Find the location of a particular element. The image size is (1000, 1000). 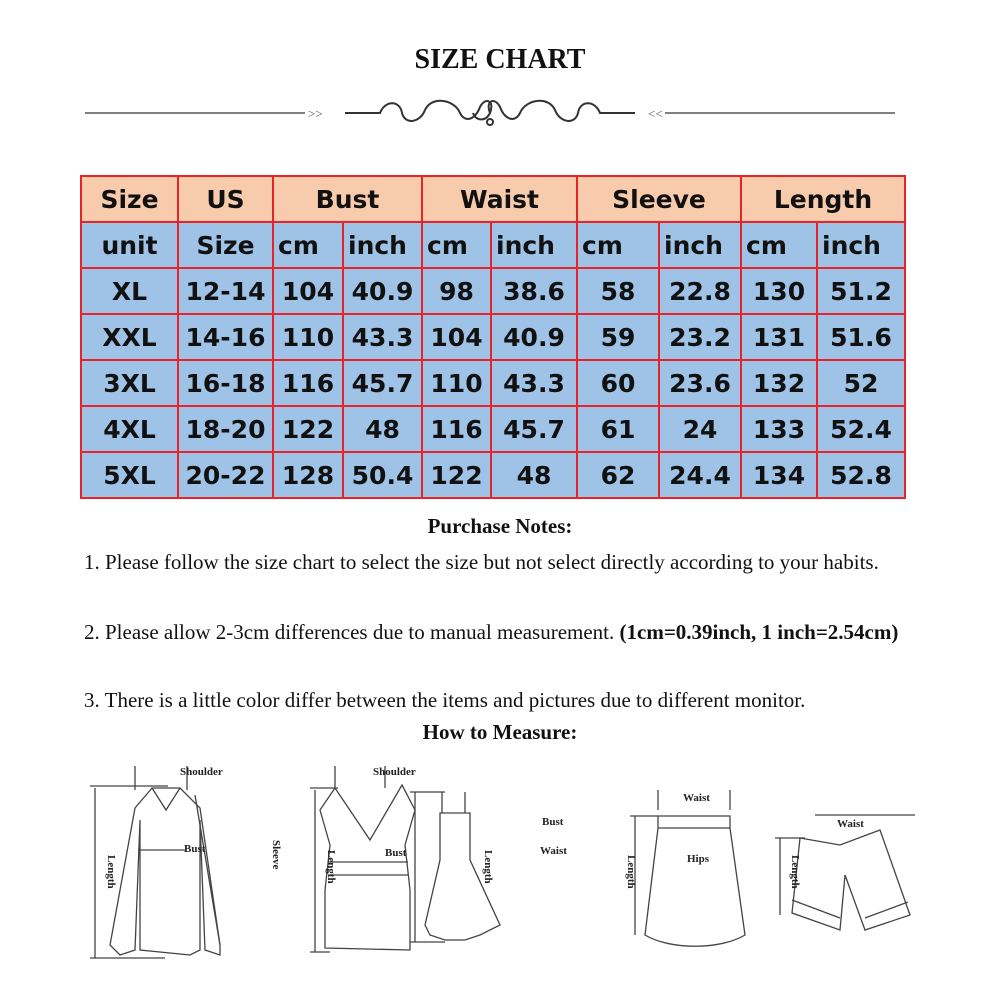

table-cell: 23.6 is located at coordinates (700, 383).